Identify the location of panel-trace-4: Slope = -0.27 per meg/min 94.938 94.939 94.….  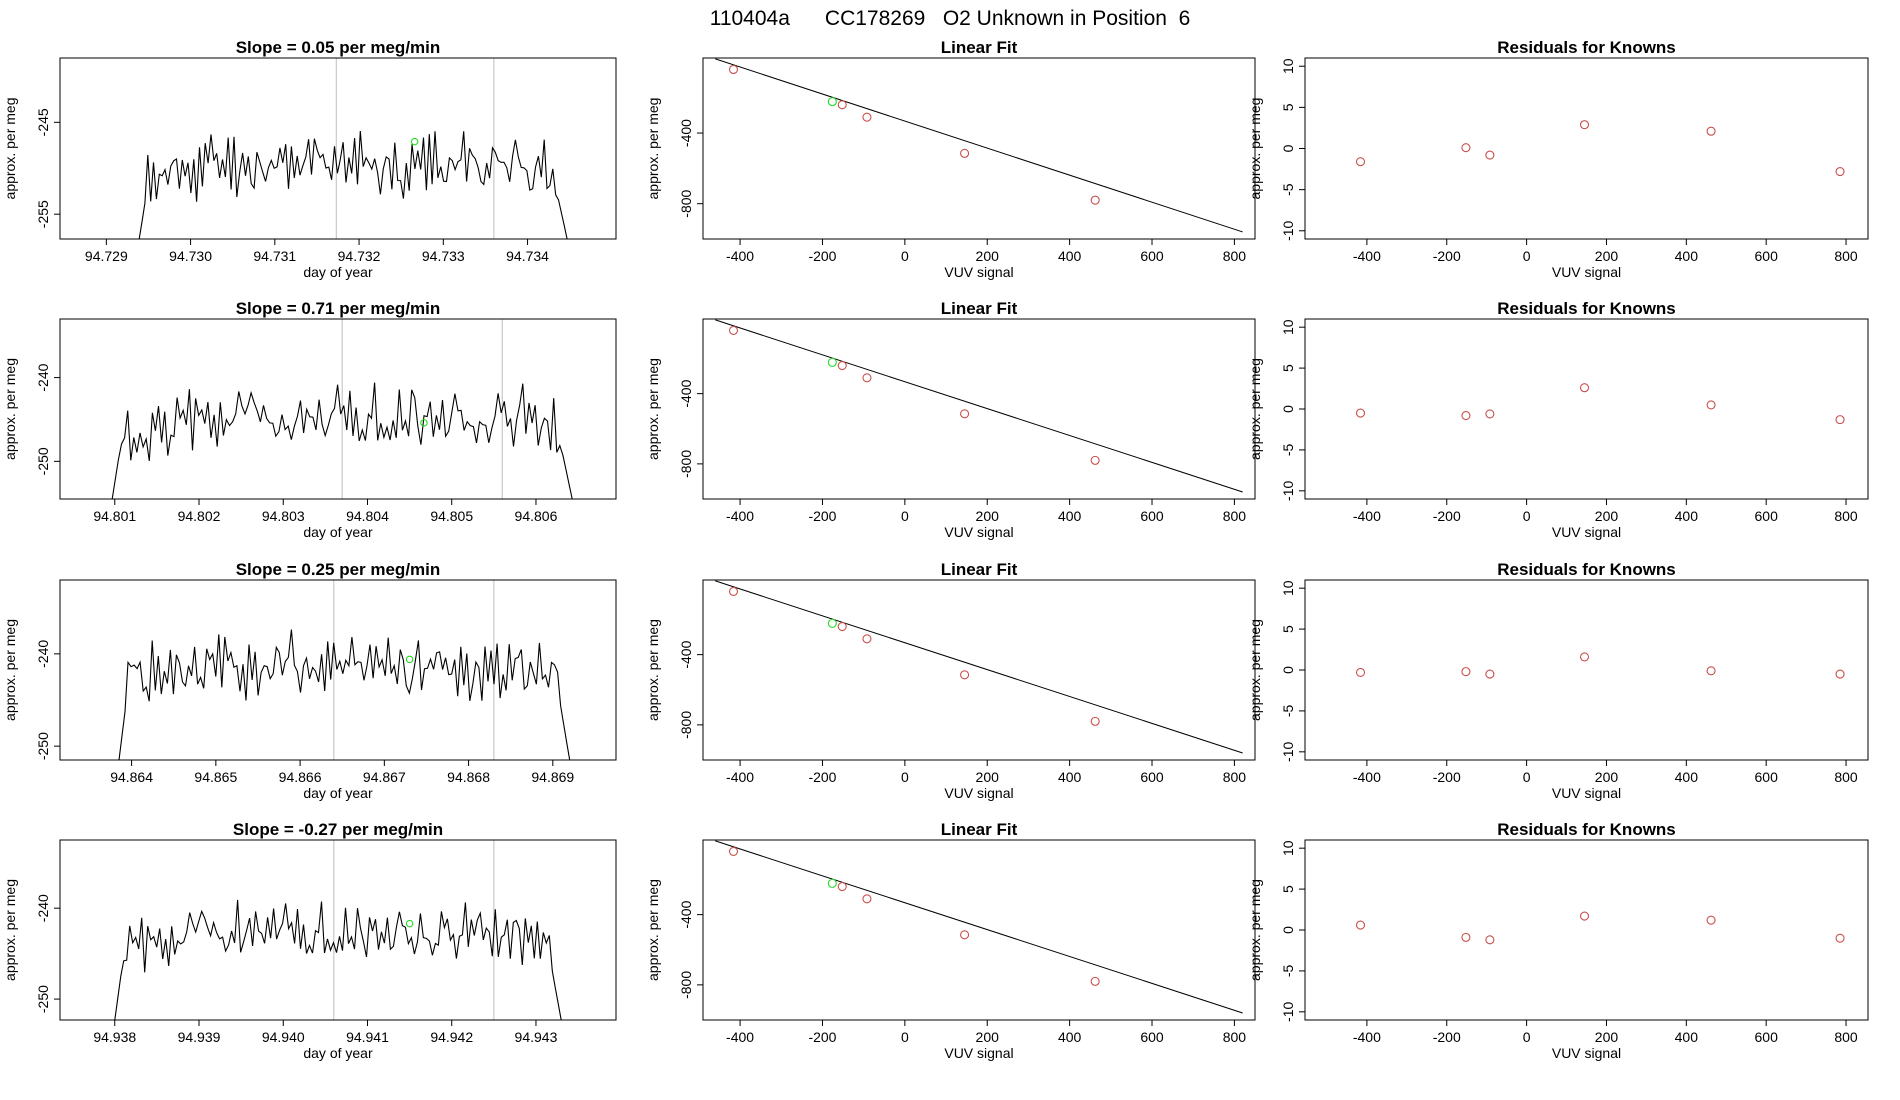
(309, 940).